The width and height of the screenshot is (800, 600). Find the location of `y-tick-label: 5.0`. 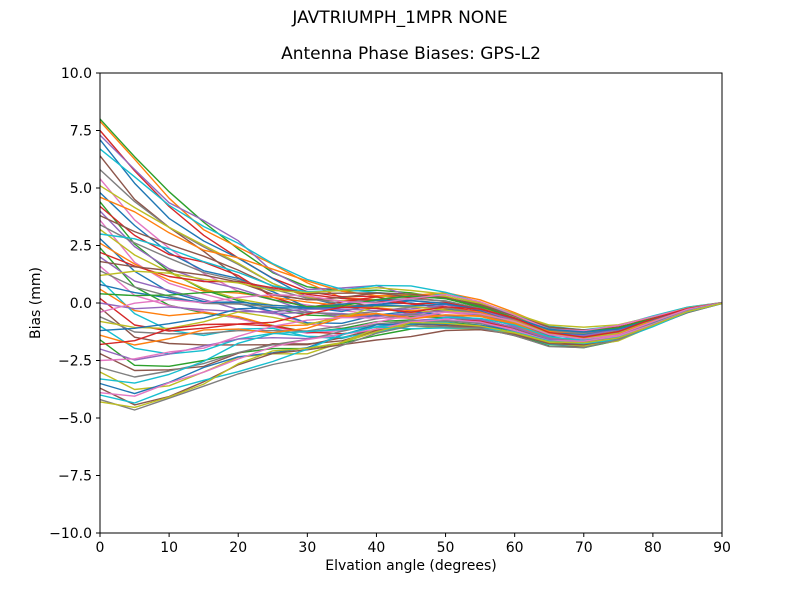

y-tick-label: 5.0 is located at coordinates (81, 189).